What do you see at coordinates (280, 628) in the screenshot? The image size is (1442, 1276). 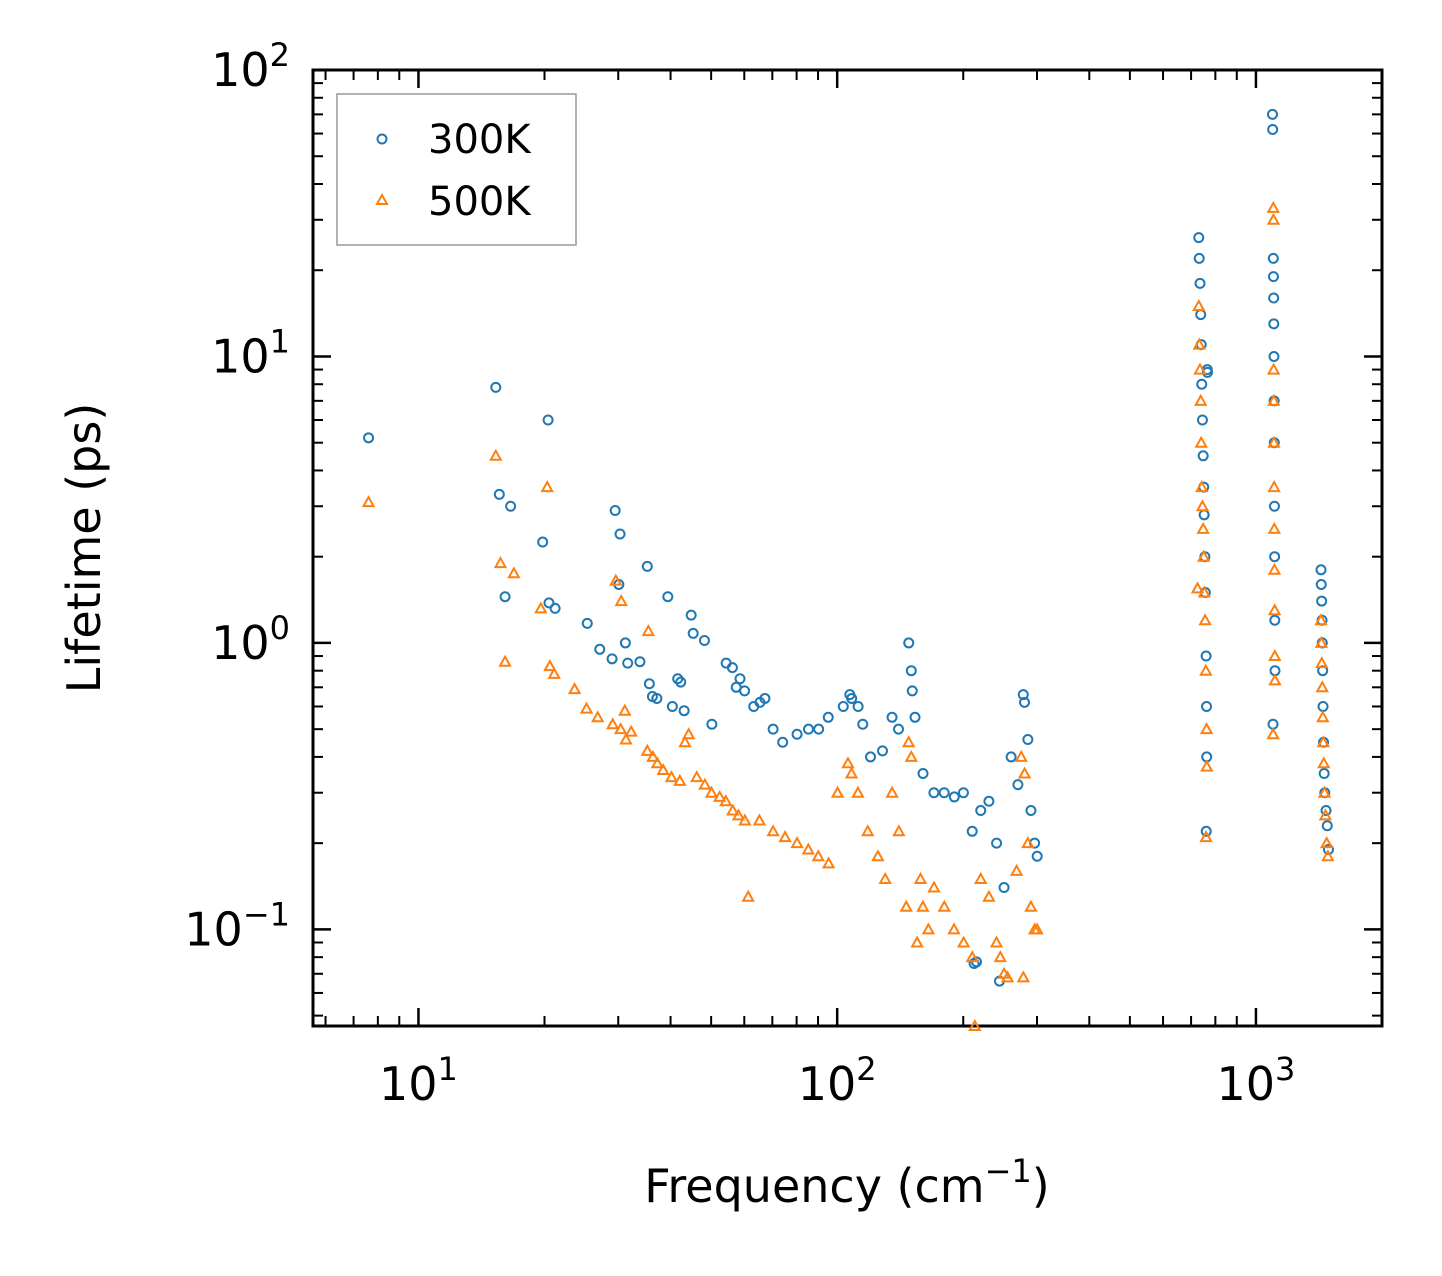 I see `y-tick-exp: 0` at bounding box center [280, 628].